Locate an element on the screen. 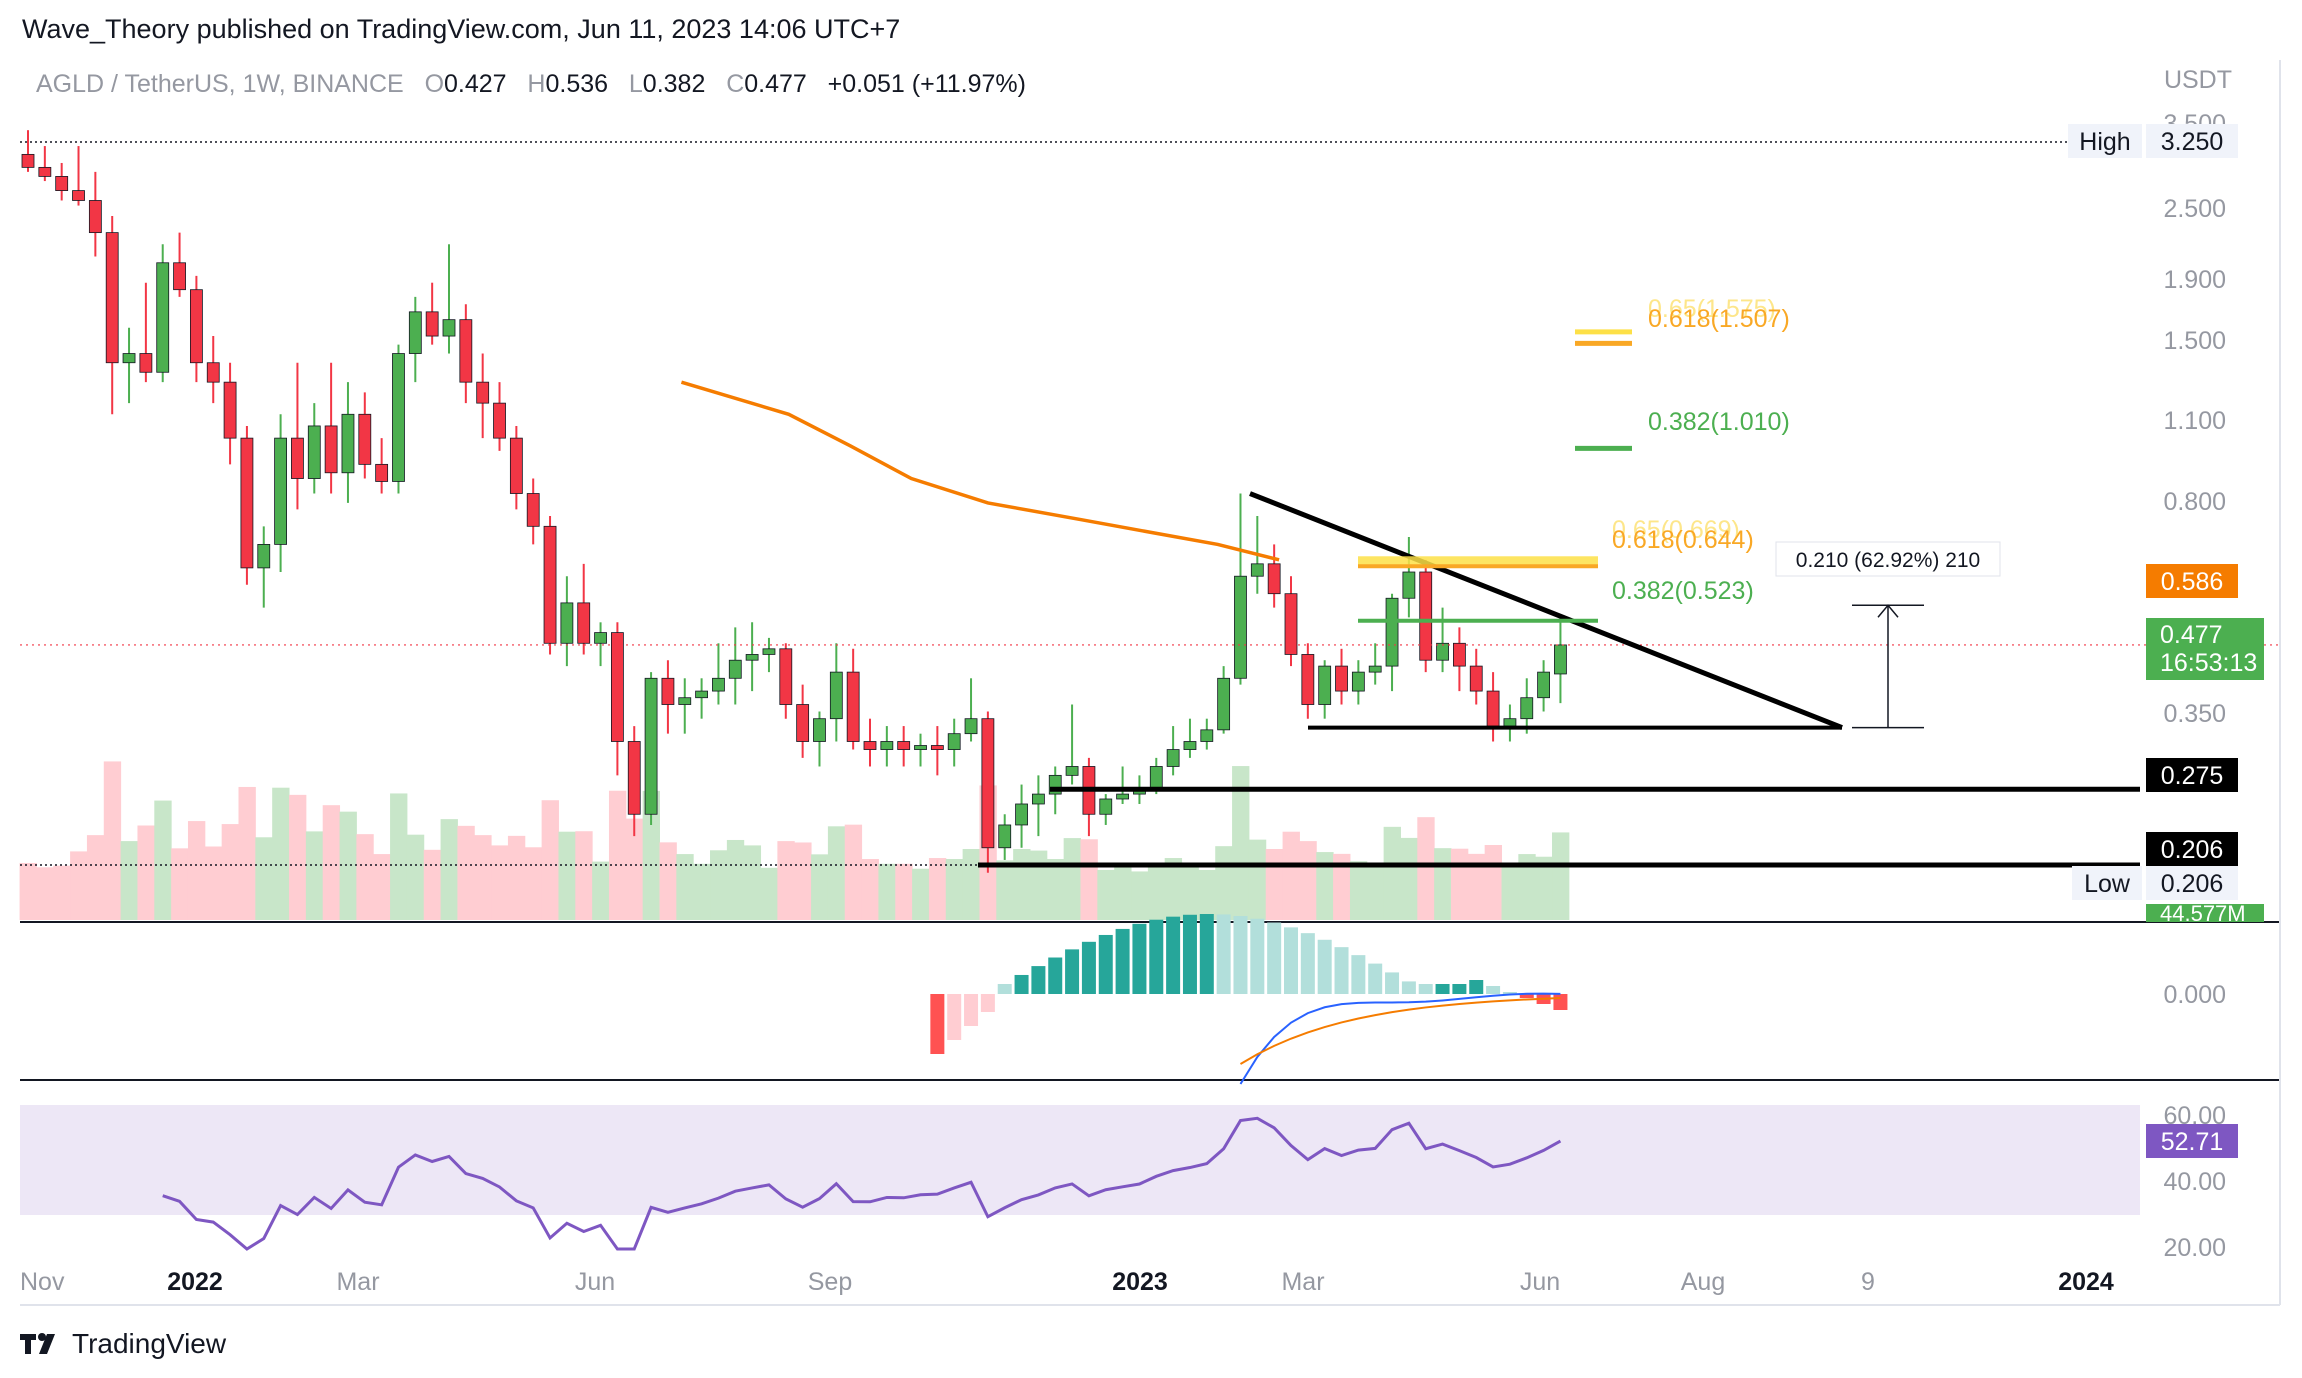 The height and width of the screenshot is (1378, 2302). rsi-group is located at coordinates (862, 1183).